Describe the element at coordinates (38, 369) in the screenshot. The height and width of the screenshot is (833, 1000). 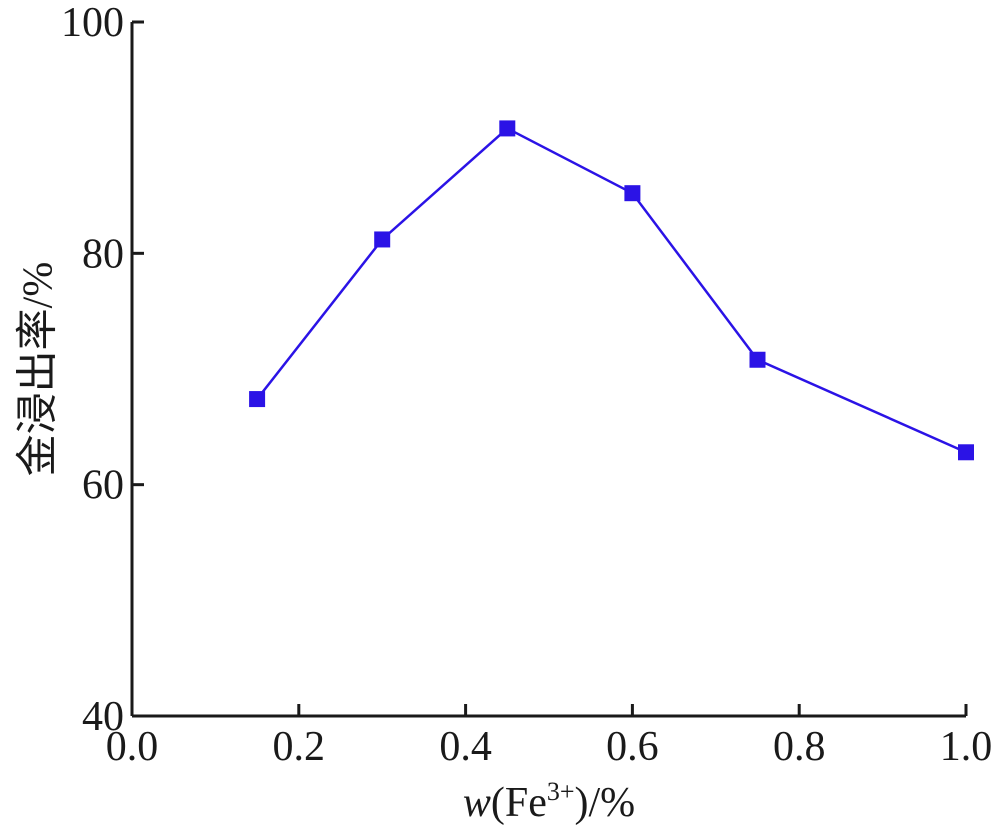
I see `y-axis-title: 金浸出率/%` at that location.